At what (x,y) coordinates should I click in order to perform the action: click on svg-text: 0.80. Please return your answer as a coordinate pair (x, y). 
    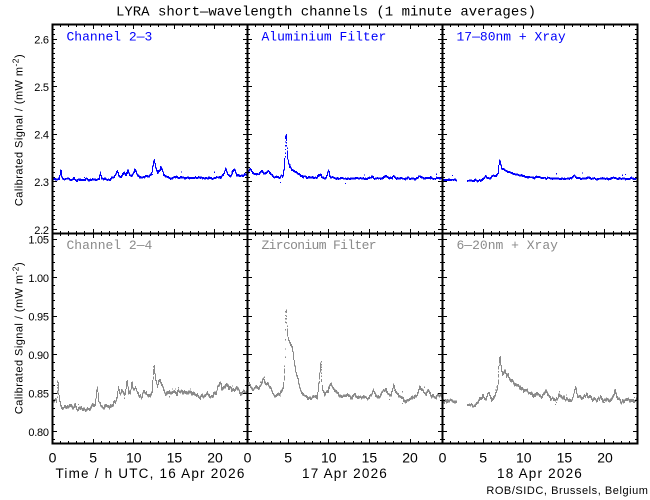
    Looking at the image, I should click on (38, 433).